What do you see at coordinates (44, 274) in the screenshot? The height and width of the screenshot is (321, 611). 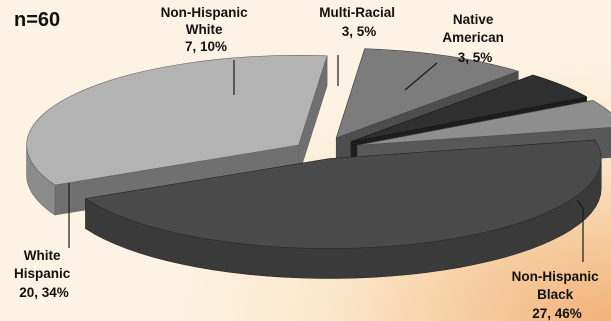 I see `label-white-hispanic: White Hispanic 20, 34%` at bounding box center [44, 274].